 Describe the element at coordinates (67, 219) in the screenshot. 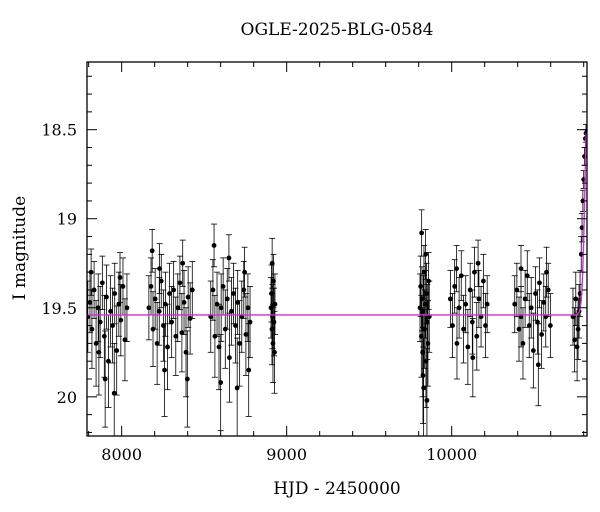

I see `y-tick-label: 19` at that location.